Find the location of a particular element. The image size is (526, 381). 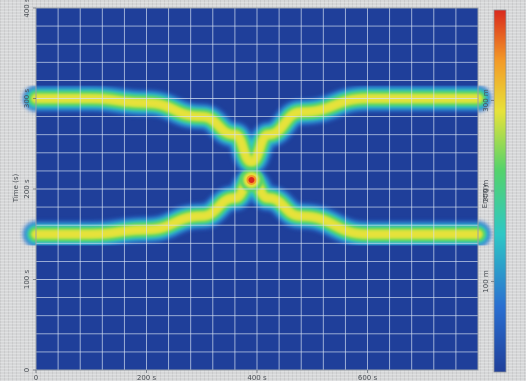

colorbar-tick-label: 100 m is located at coordinates (486, 281).